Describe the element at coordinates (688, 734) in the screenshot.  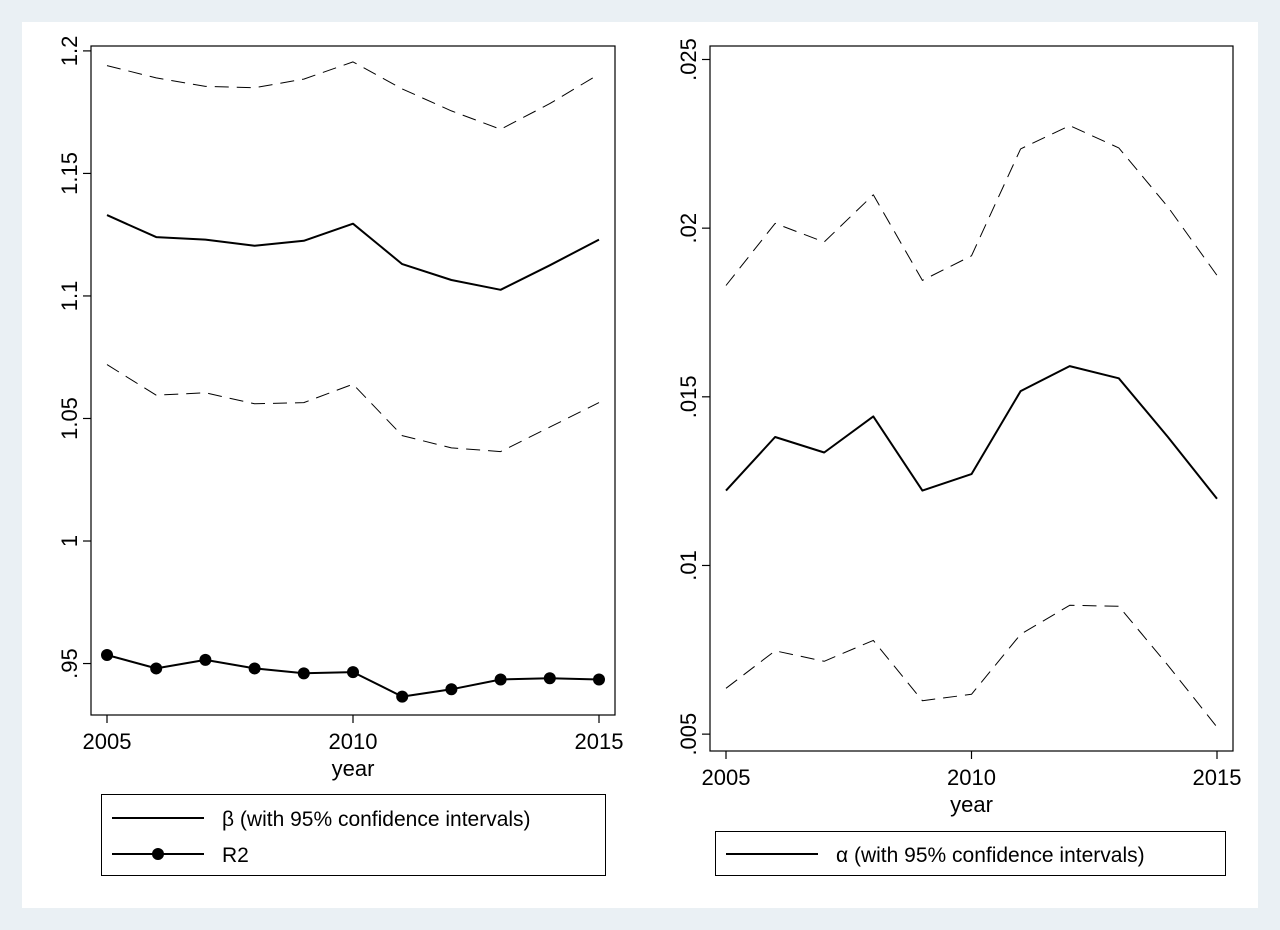
I see `y-tick-label: .005` at that location.